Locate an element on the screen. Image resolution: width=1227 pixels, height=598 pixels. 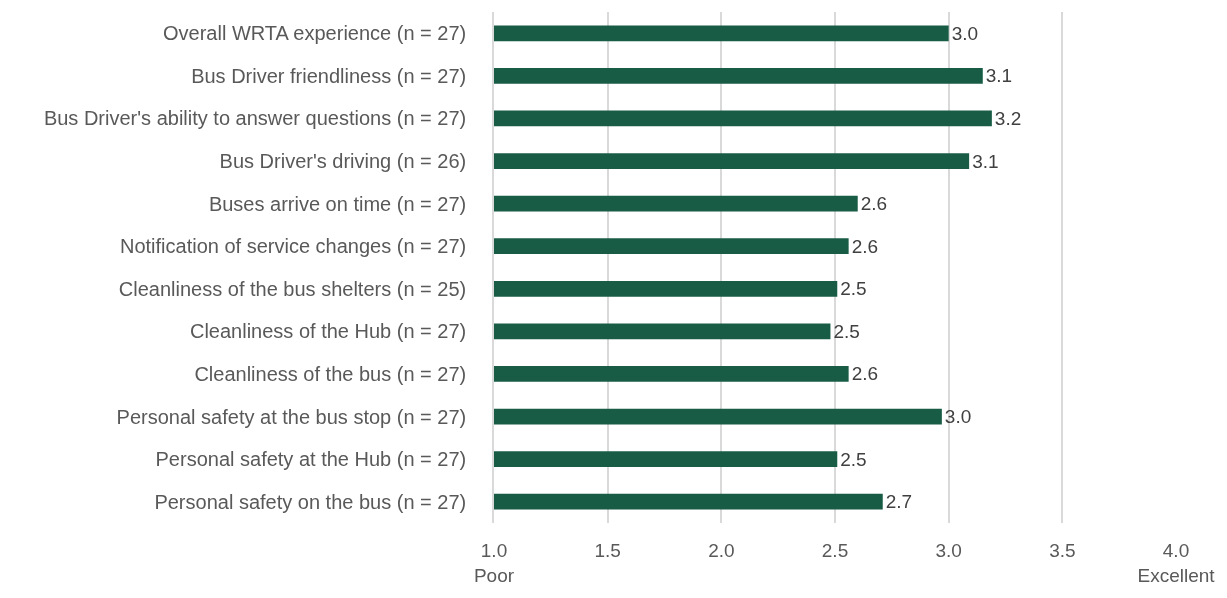
y-tick-label: Cleanliness of the bus shelters (n = 25) is located at coordinates (292, 288).